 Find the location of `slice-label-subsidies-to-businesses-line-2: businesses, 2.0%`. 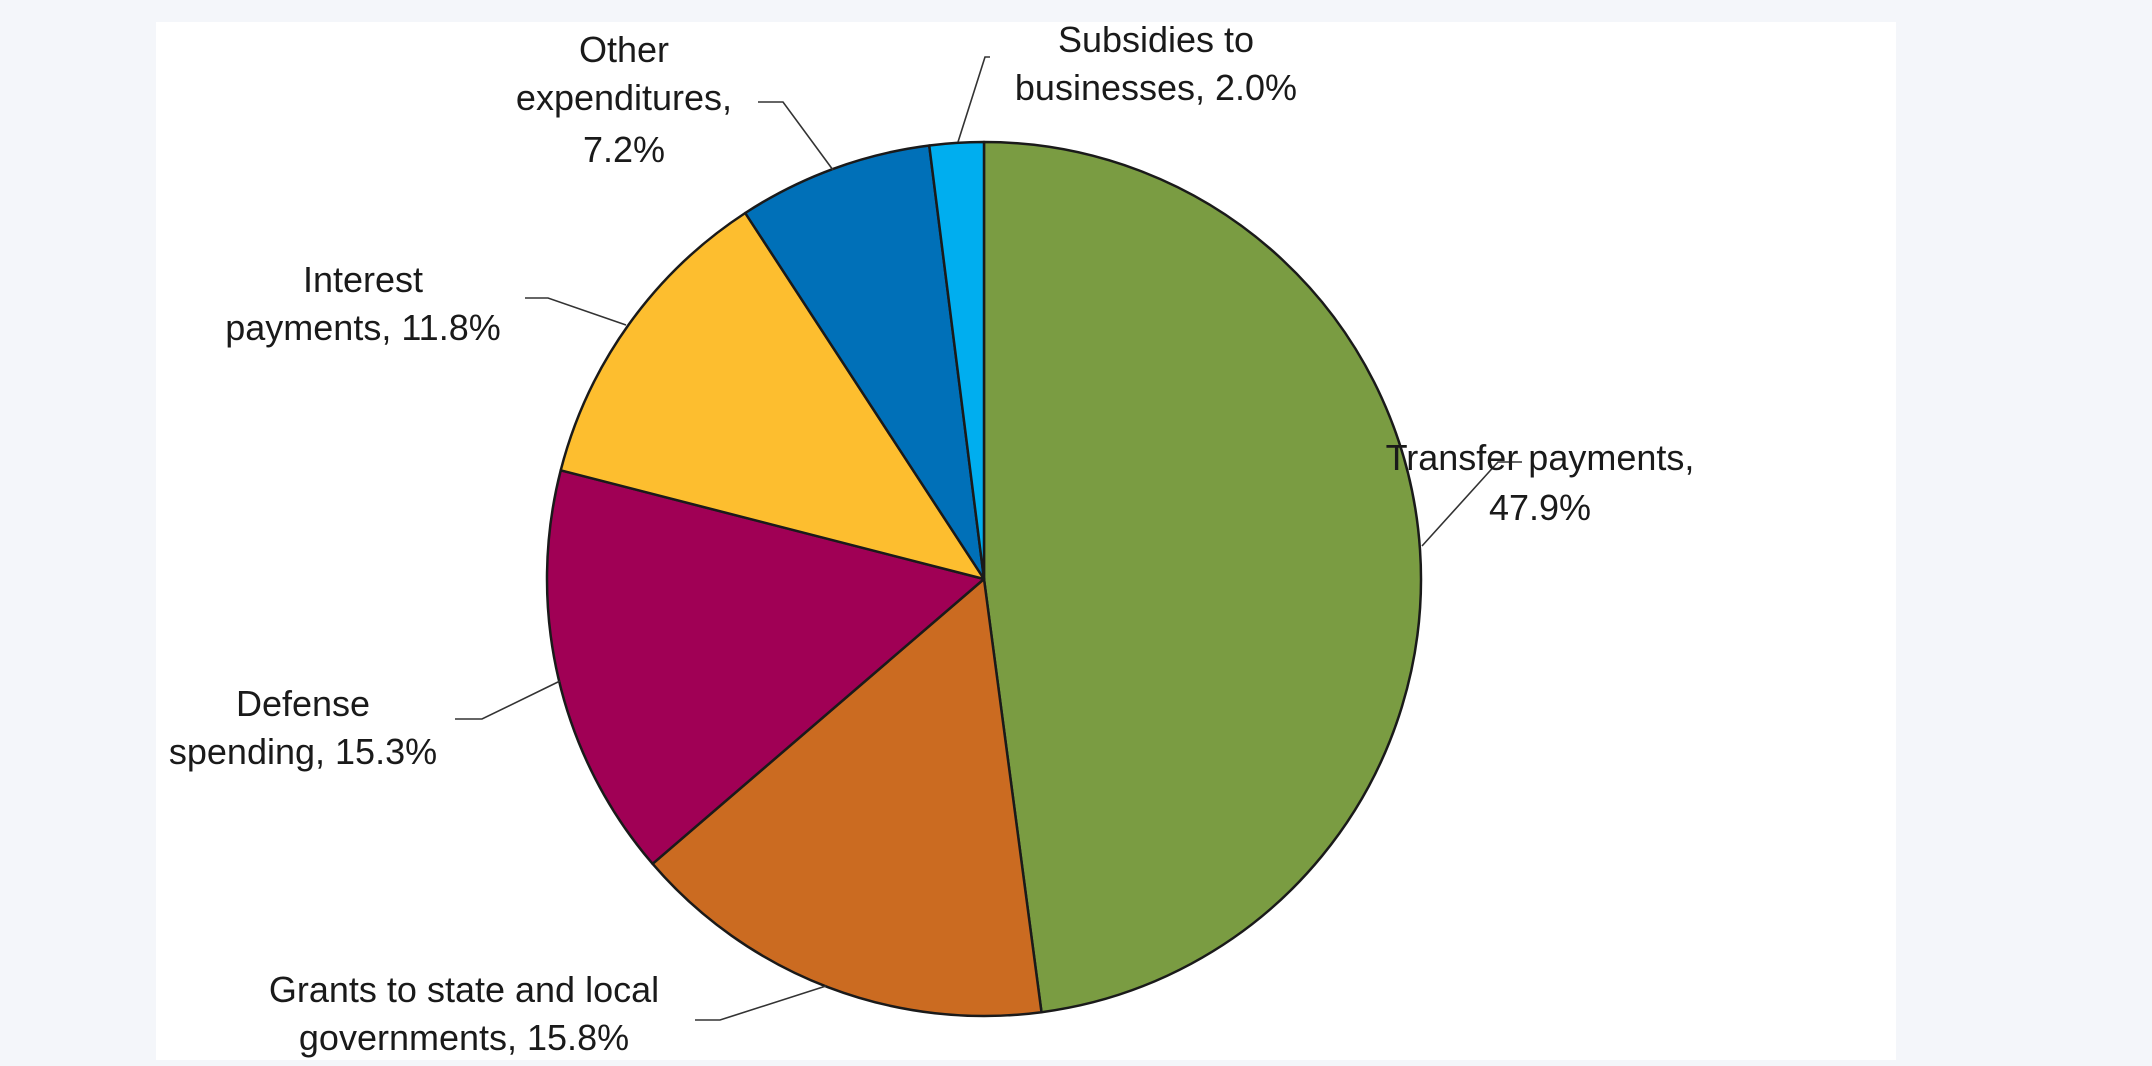

slice-label-subsidies-to-businesses-line-2: businesses, 2.0% is located at coordinates (1156, 87).